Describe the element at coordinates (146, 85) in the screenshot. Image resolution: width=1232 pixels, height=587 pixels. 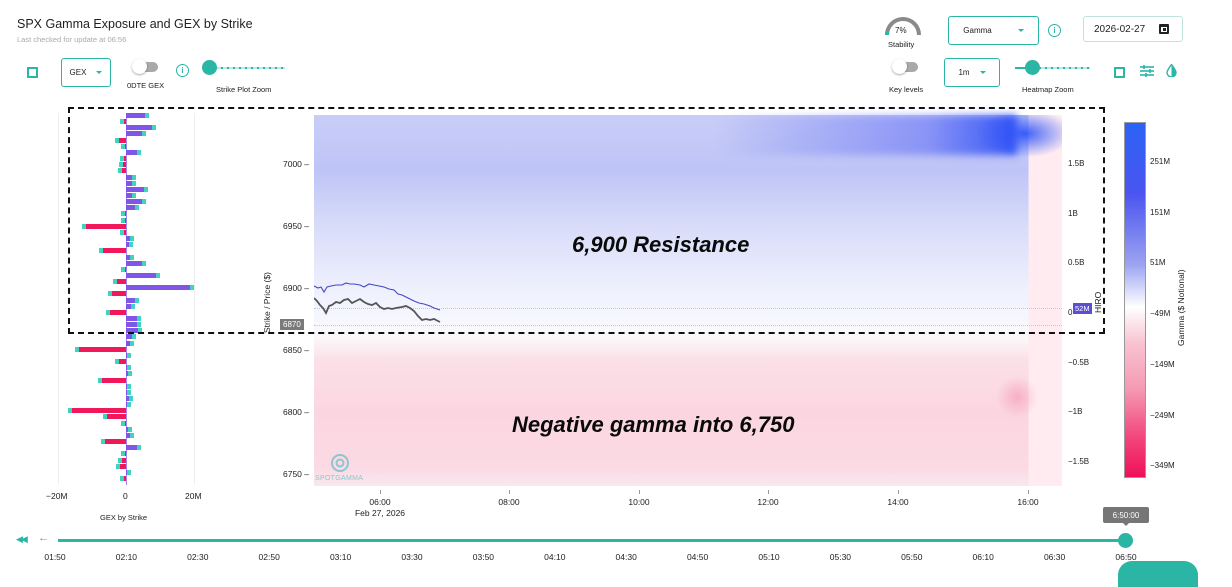
I see `odte-gex-label: 0DTE GEX` at that location.